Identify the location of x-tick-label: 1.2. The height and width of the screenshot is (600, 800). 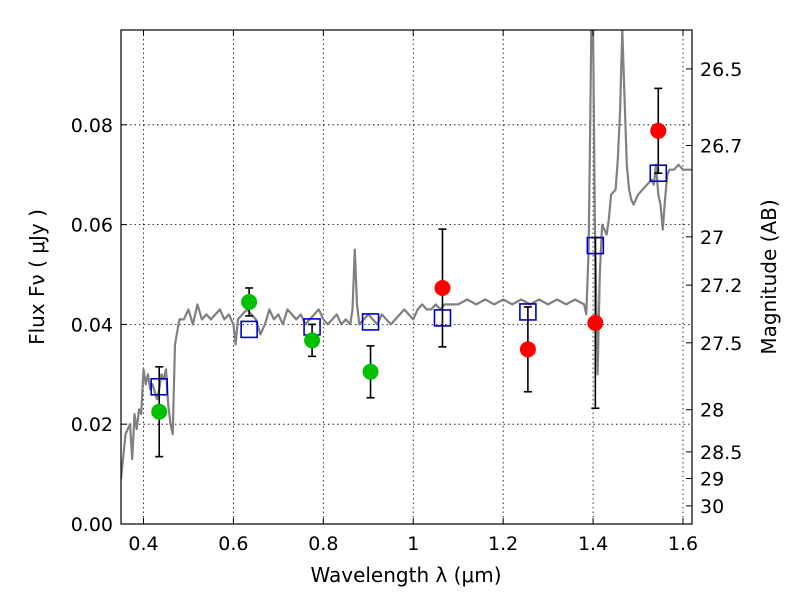
(503, 544).